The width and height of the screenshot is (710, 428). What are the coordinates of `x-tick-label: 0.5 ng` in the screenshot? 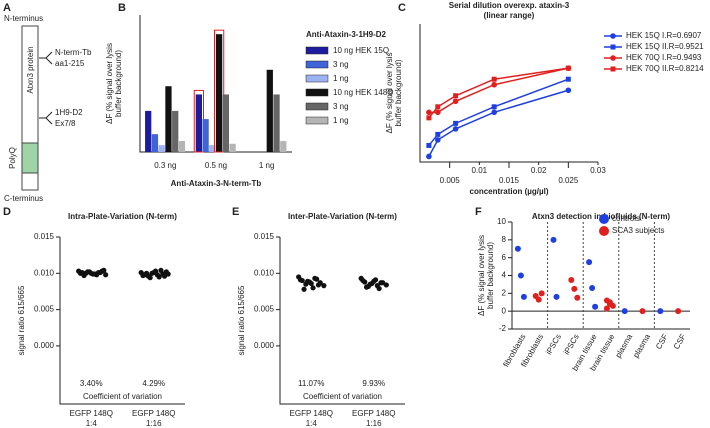 It's located at (216, 165).